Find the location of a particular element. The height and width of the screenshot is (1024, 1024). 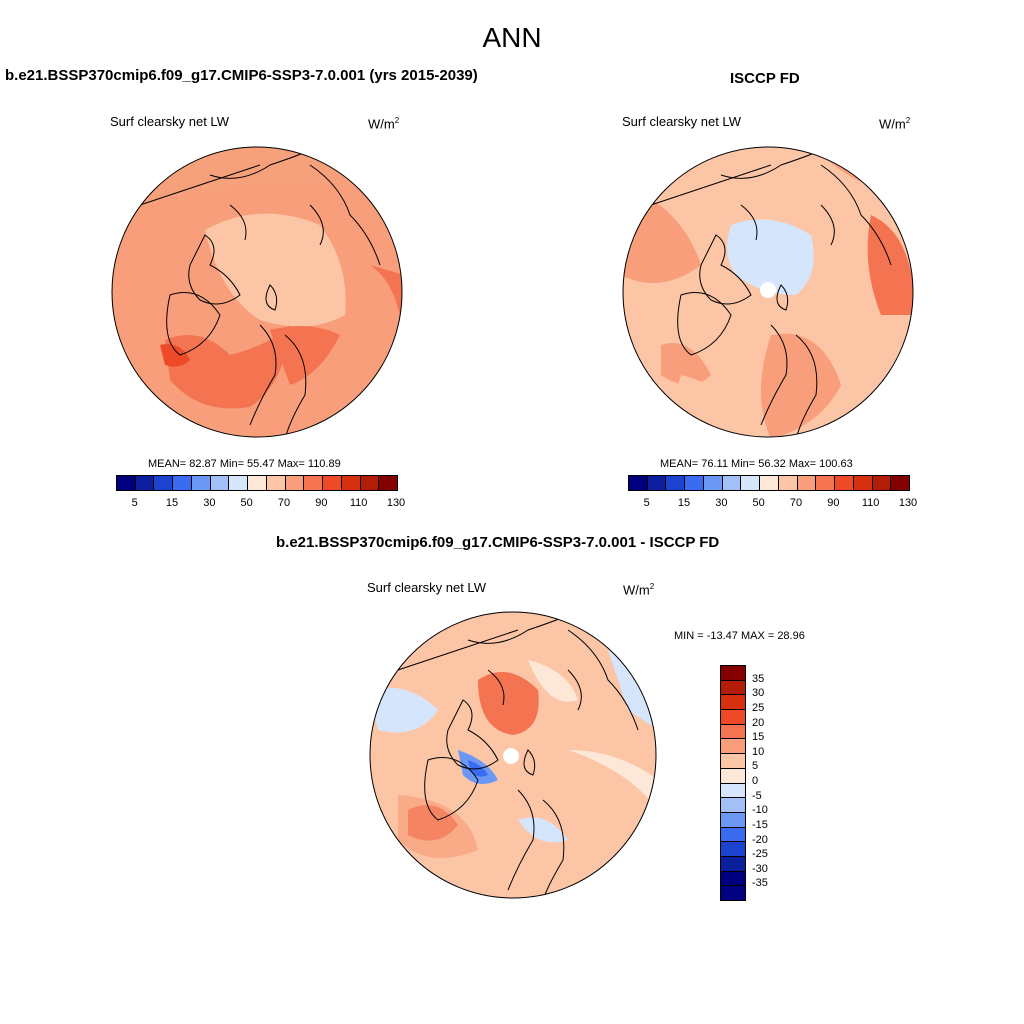

map-fill-arctic-anomaly is located at coordinates (508, 703).